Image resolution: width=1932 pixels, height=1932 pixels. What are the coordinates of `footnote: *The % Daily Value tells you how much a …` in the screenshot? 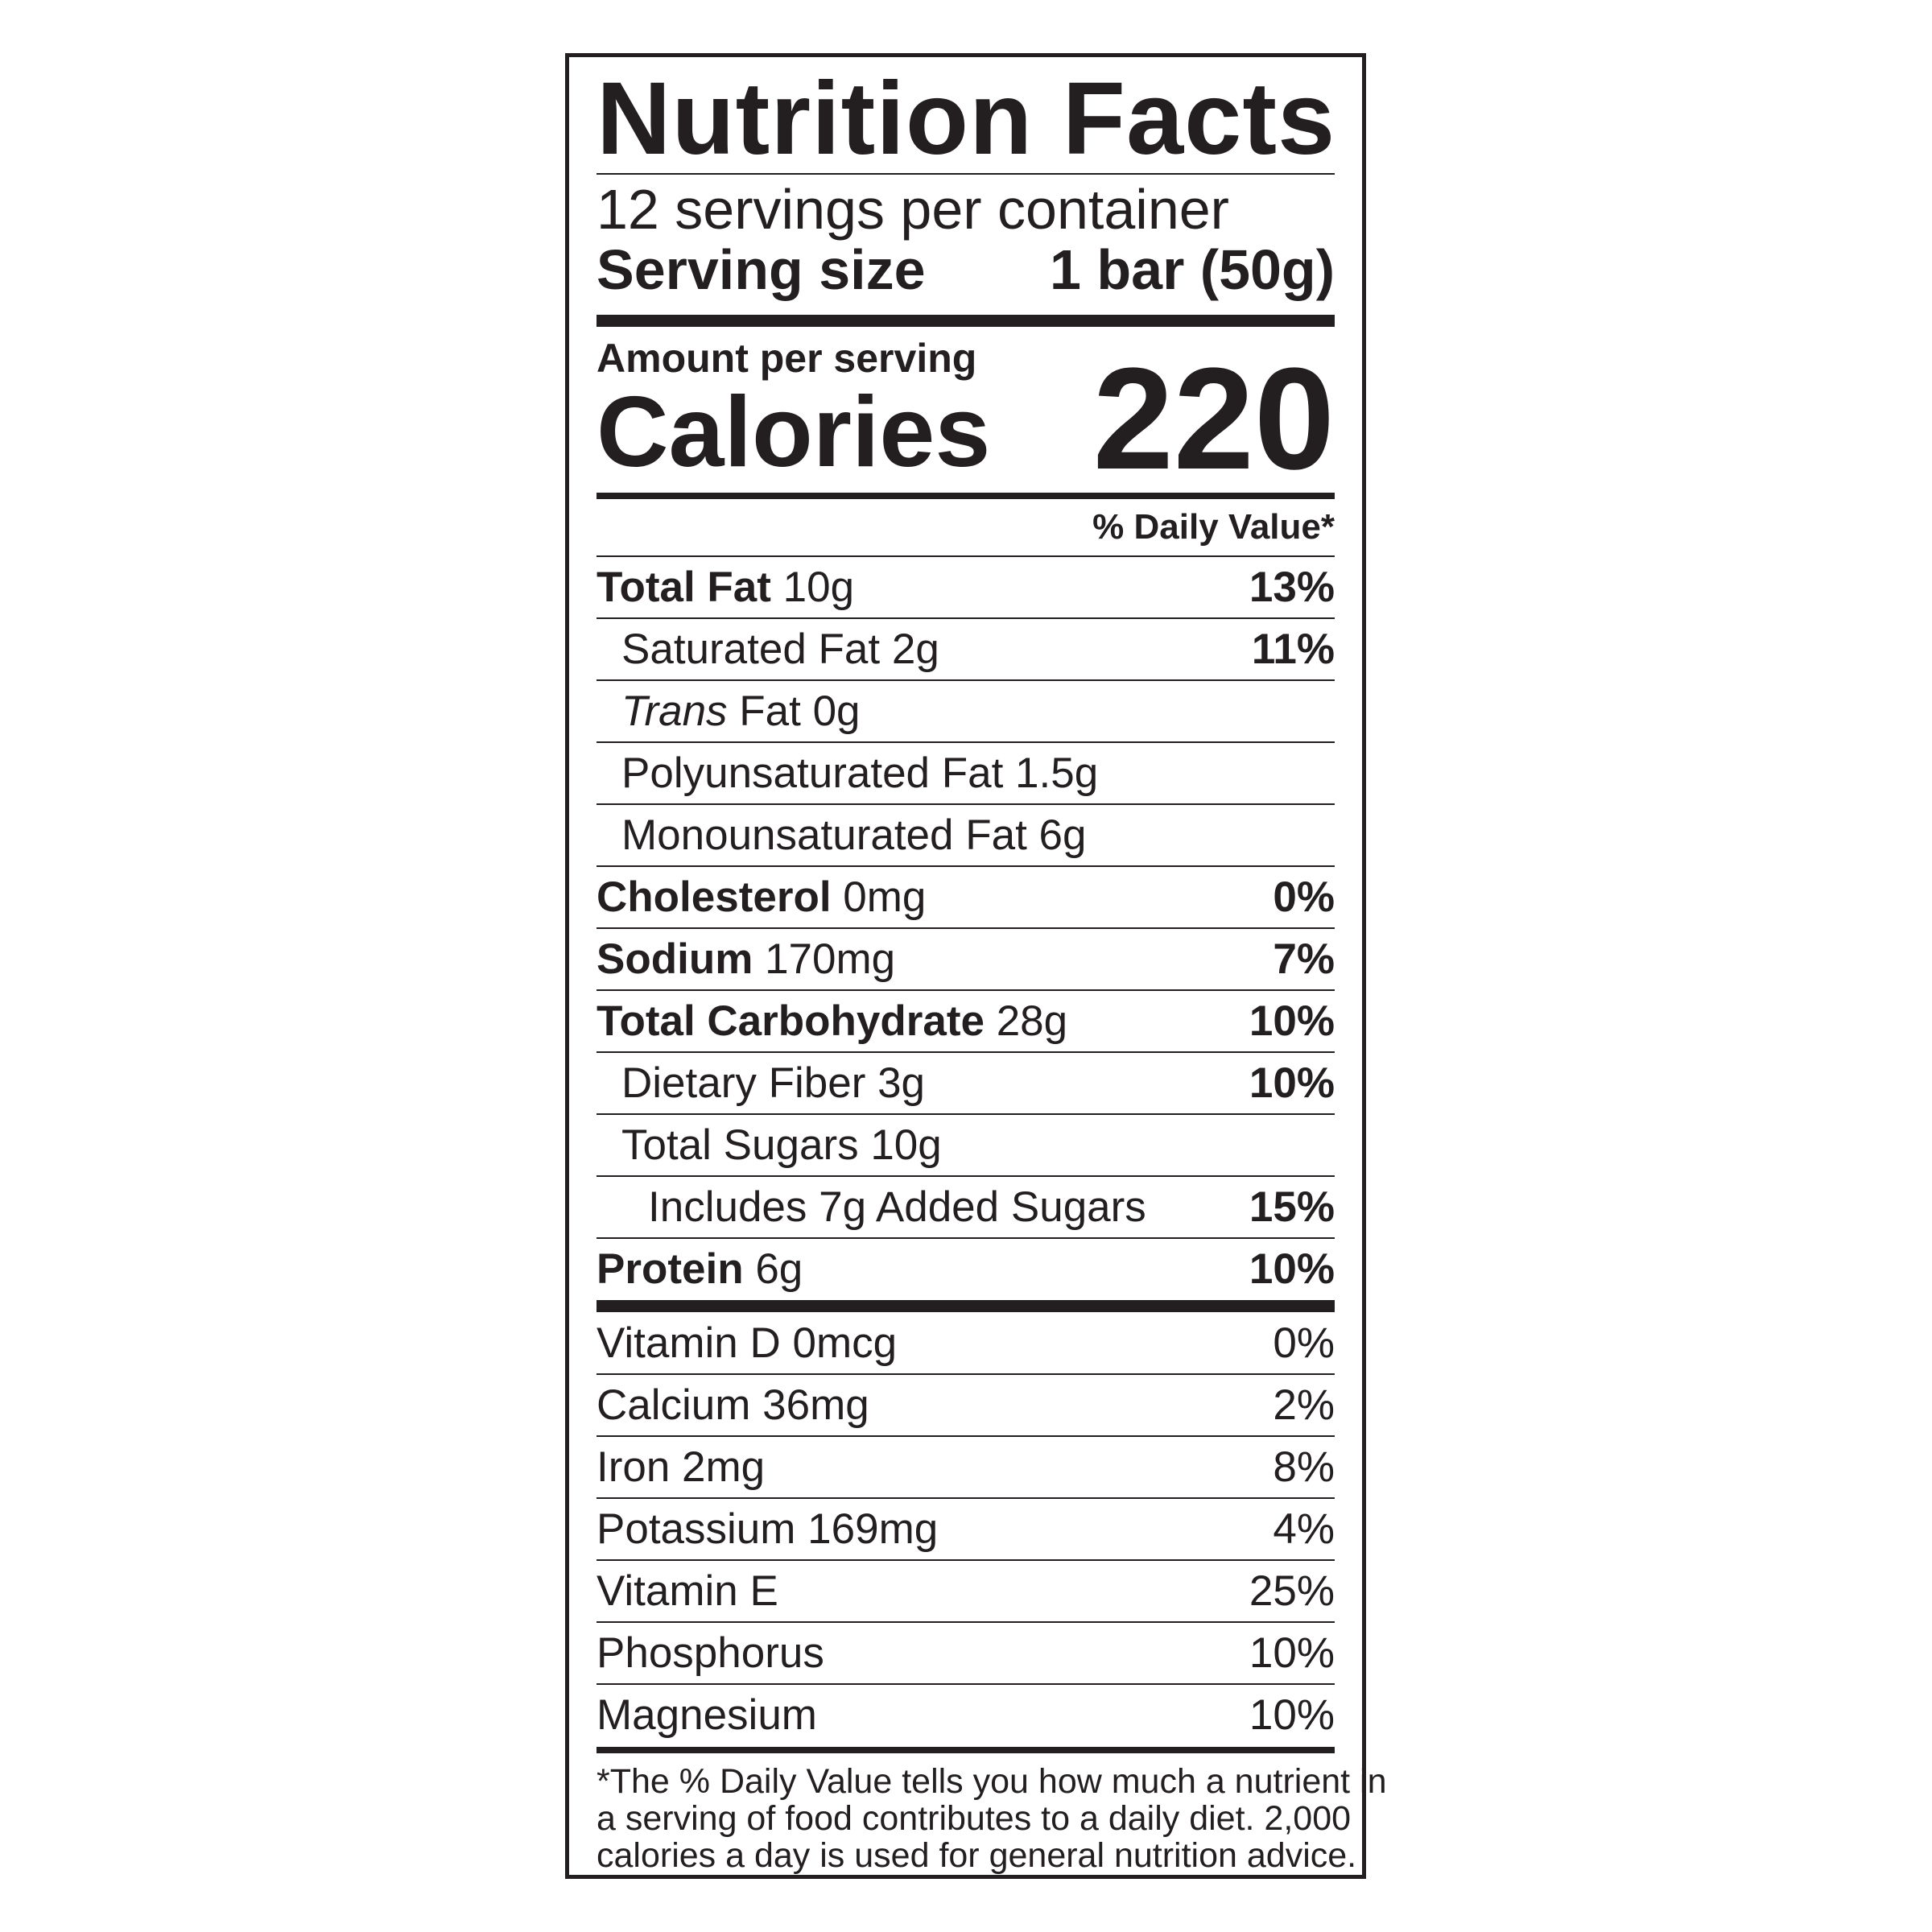 It's located at (992, 1818).